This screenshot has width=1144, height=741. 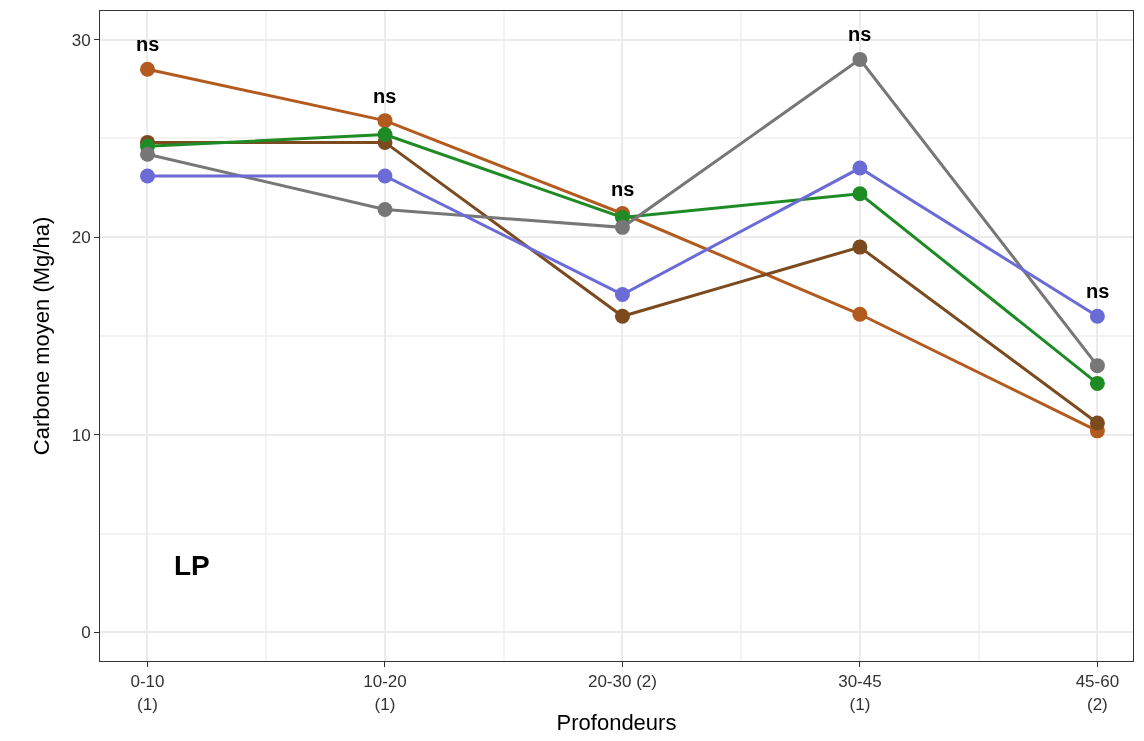 What do you see at coordinates (81, 435) in the screenshot?
I see `y-tick-label: 10` at bounding box center [81, 435].